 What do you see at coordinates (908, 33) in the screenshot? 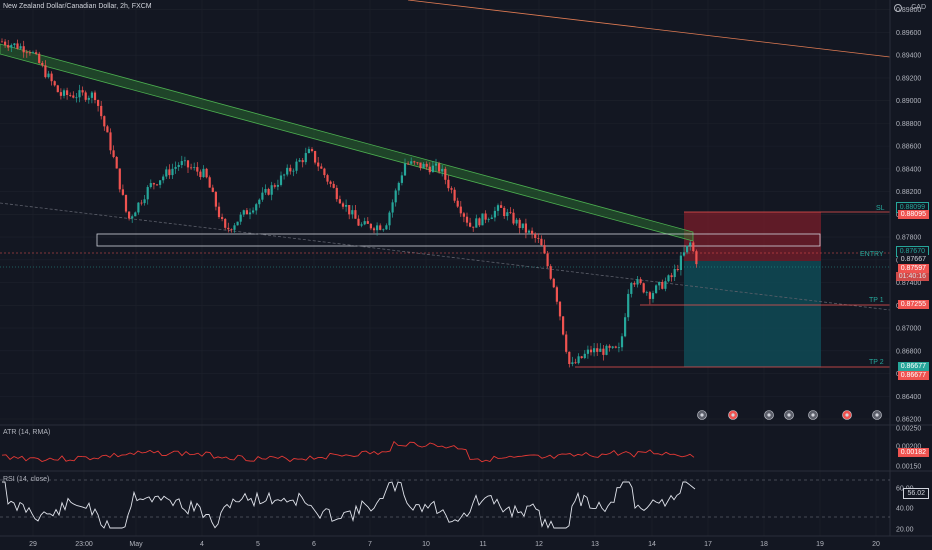
I see `price-tick-label: 0.89600` at bounding box center [908, 33].